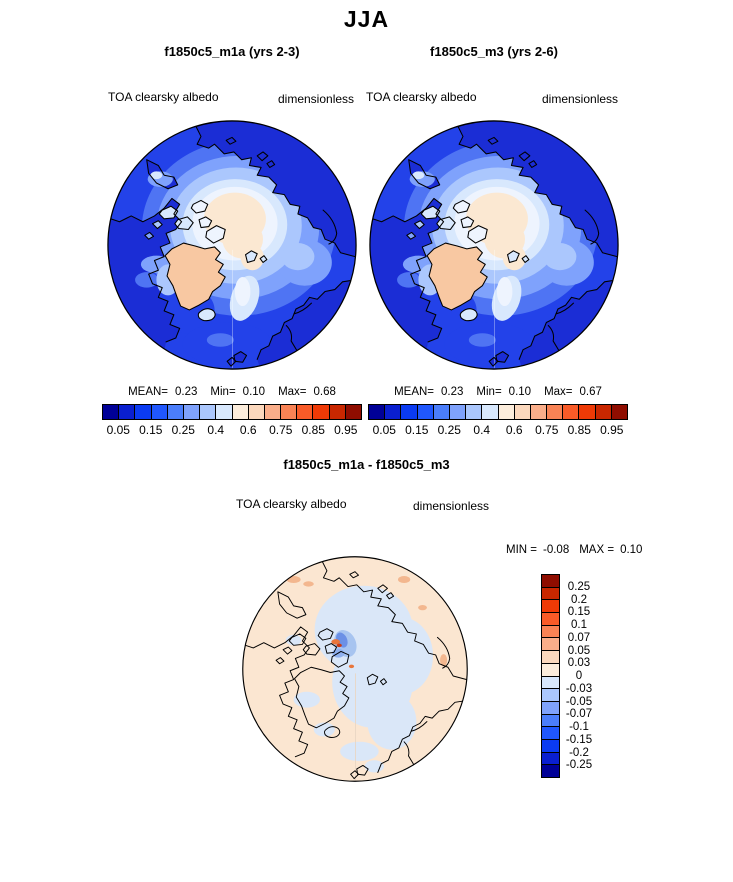  I want to click on colorbar-tick-label: -0.15, so click(579, 739).